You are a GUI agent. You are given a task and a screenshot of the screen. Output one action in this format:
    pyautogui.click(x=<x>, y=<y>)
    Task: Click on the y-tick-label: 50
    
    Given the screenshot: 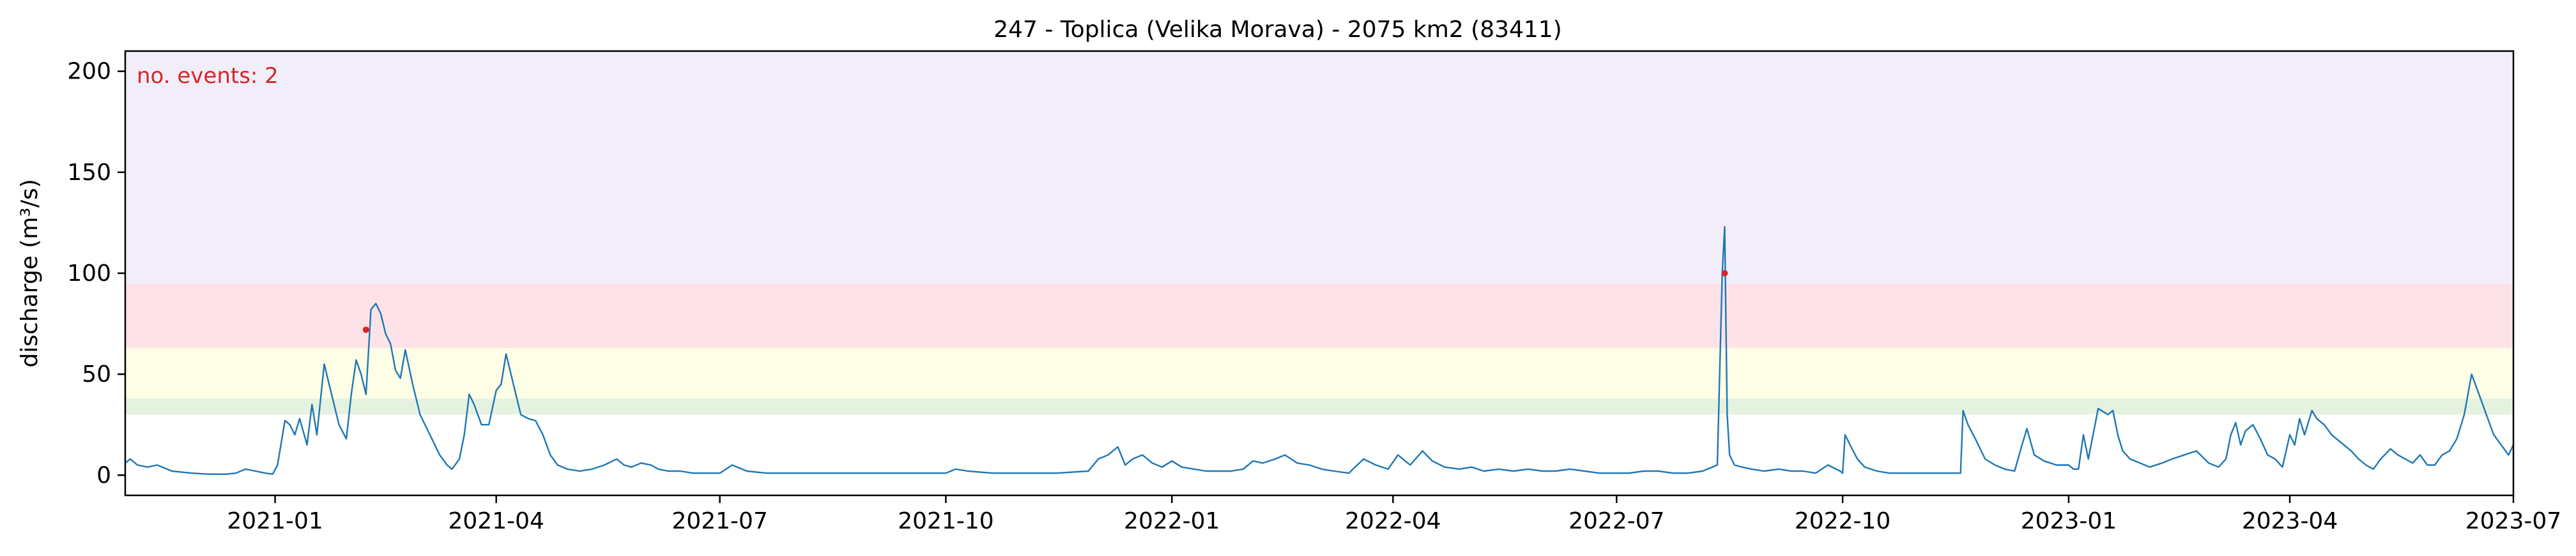 What is the action you would take?
    pyautogui.click(x=96, y=374)
    